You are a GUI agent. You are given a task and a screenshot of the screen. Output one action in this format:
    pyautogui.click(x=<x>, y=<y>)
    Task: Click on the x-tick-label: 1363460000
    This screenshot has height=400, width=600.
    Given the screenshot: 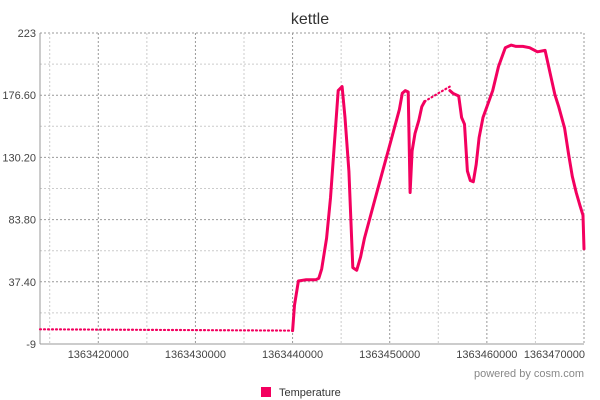 What is the action you would take?
    pyautogui.click(x=486, y=355)
    